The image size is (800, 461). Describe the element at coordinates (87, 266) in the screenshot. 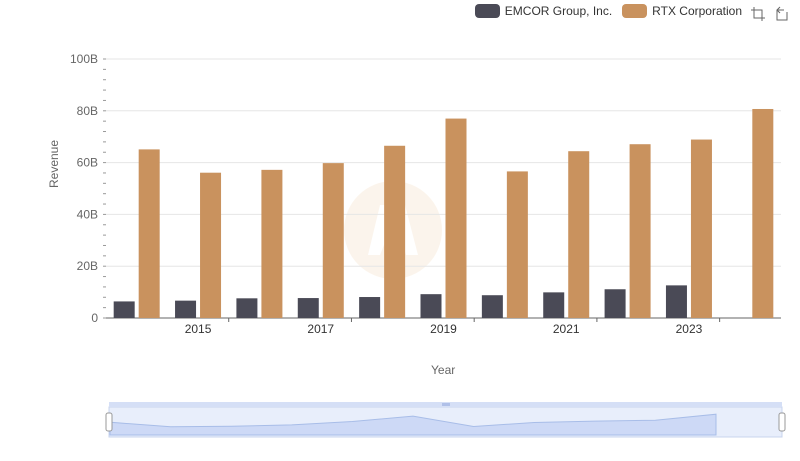

I see `y-tick-label: 20B` at that location.